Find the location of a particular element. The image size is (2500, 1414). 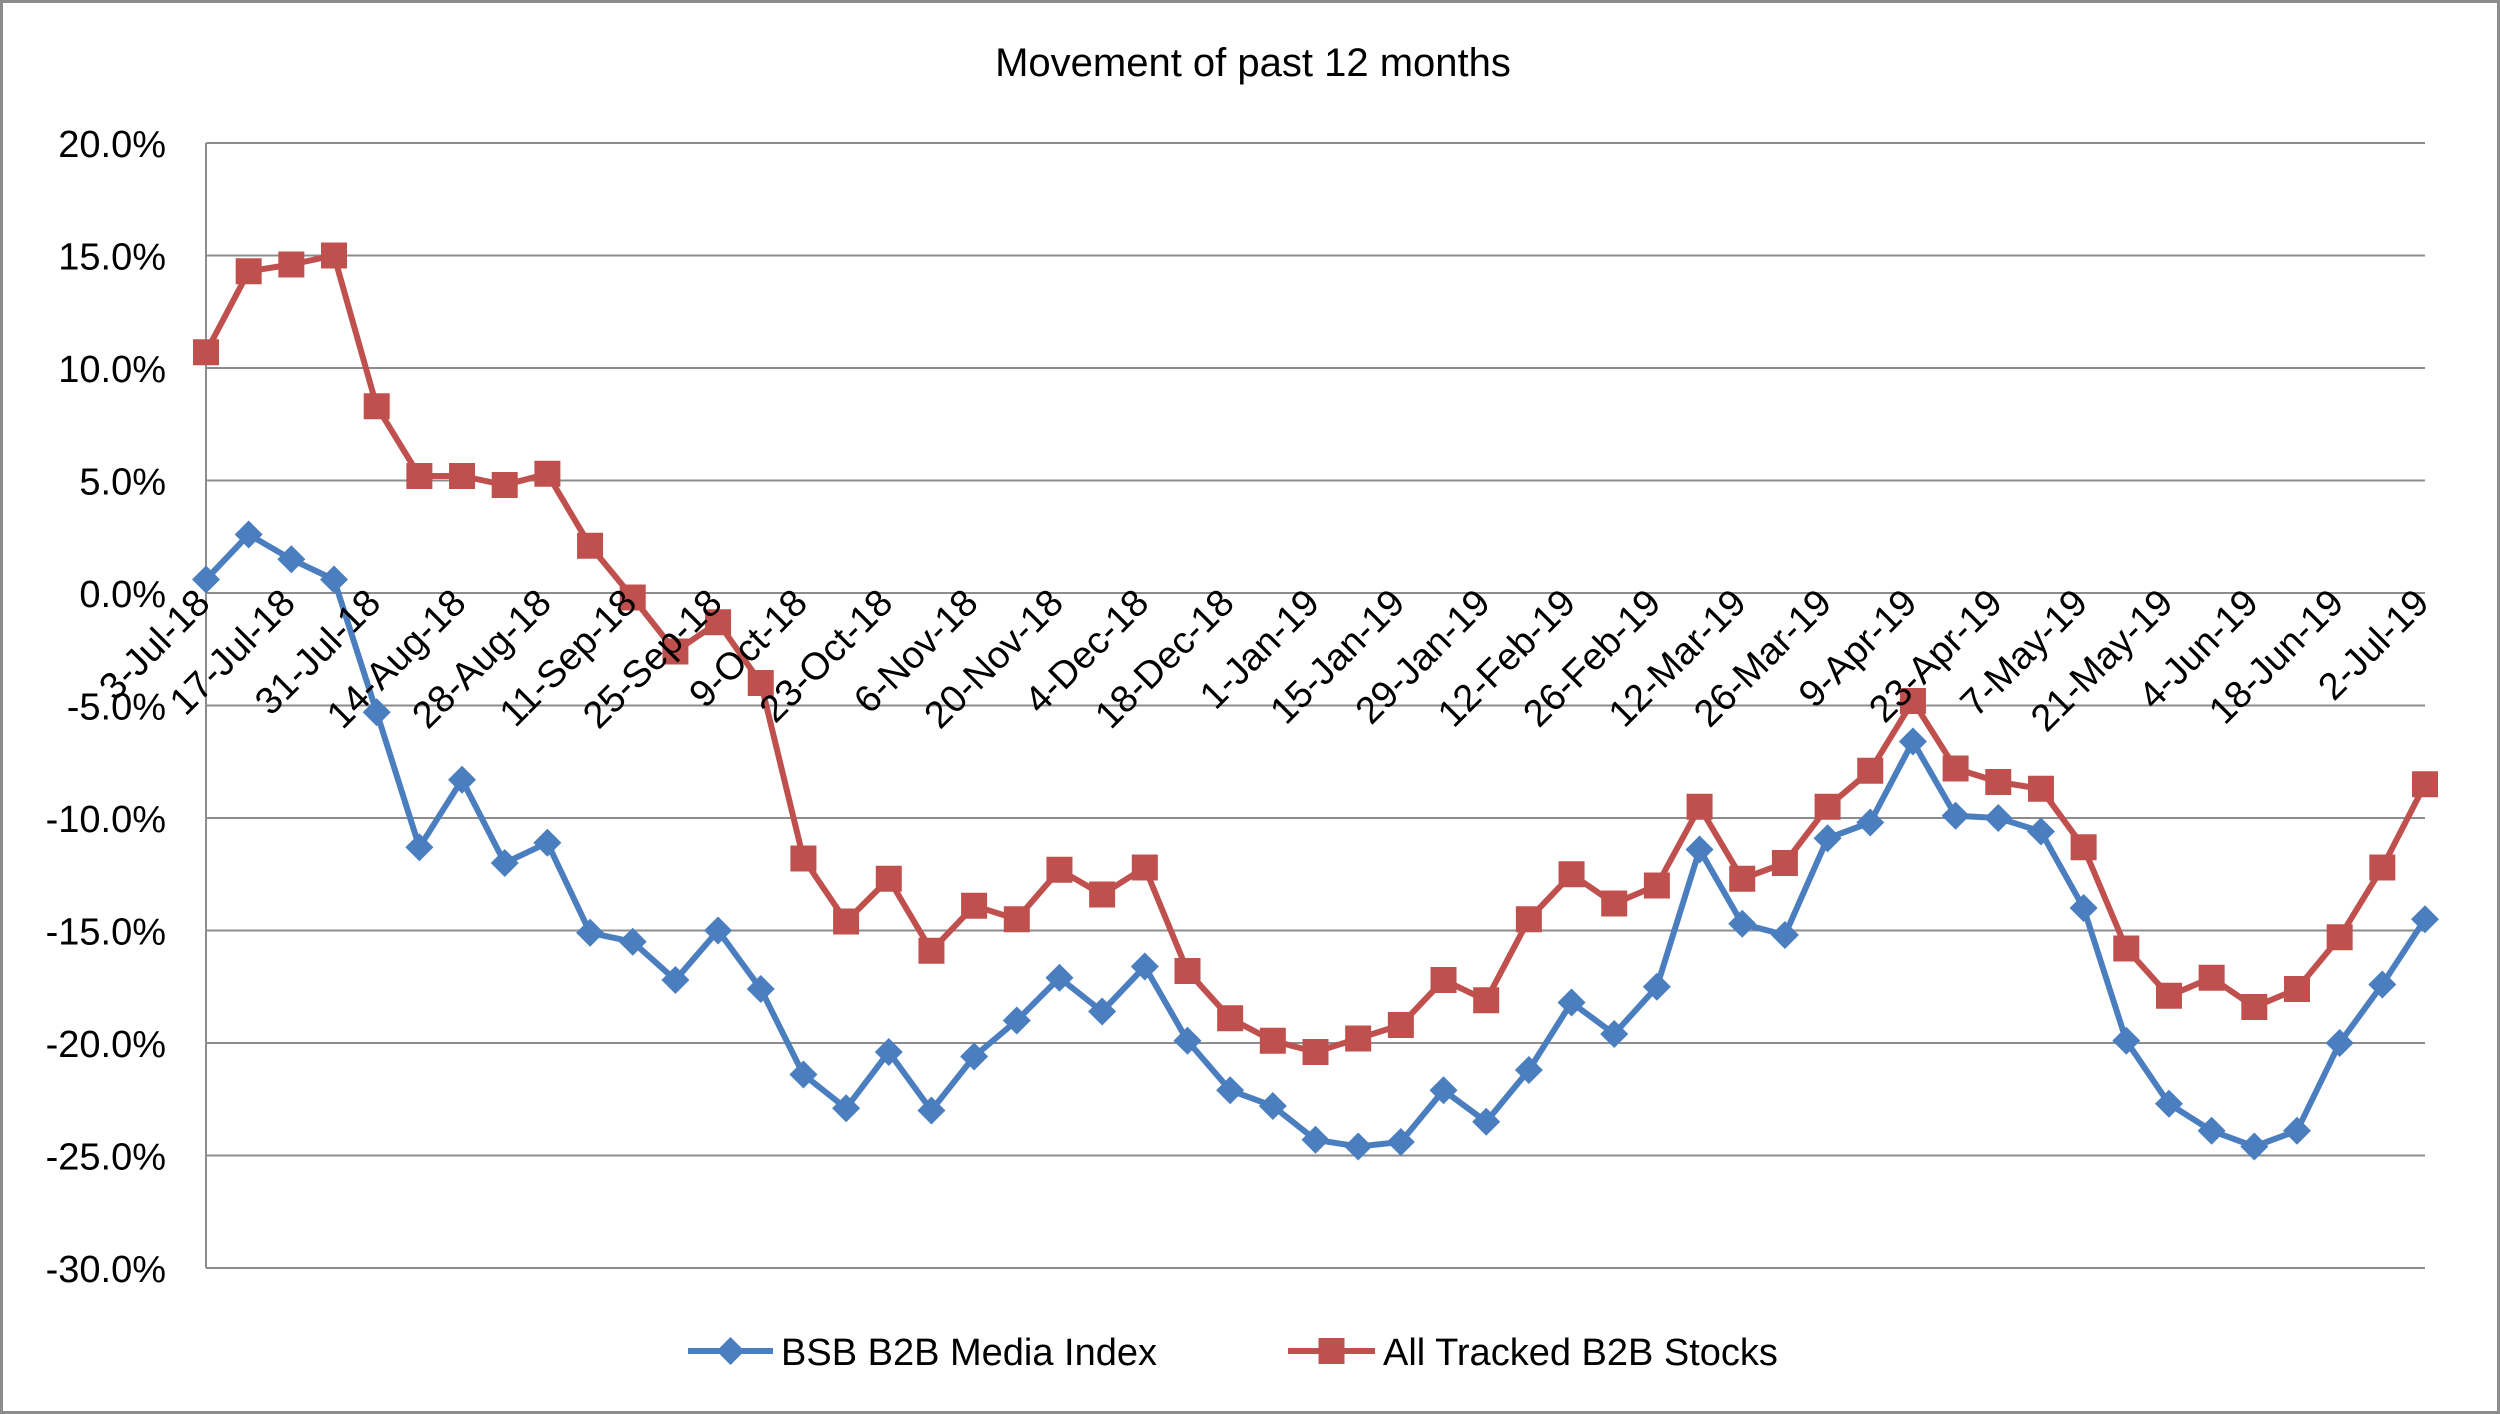

y-tick-label: -15.0% is located at coordinates (106, 933).